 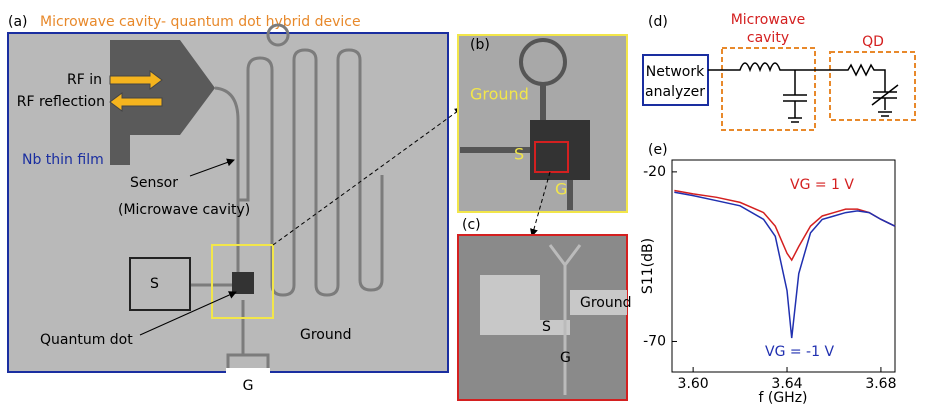 What do you see at coordinates (768, 38) in the screenshot?
I see `cavity-label: cavity` at bounding box center [768, 38].